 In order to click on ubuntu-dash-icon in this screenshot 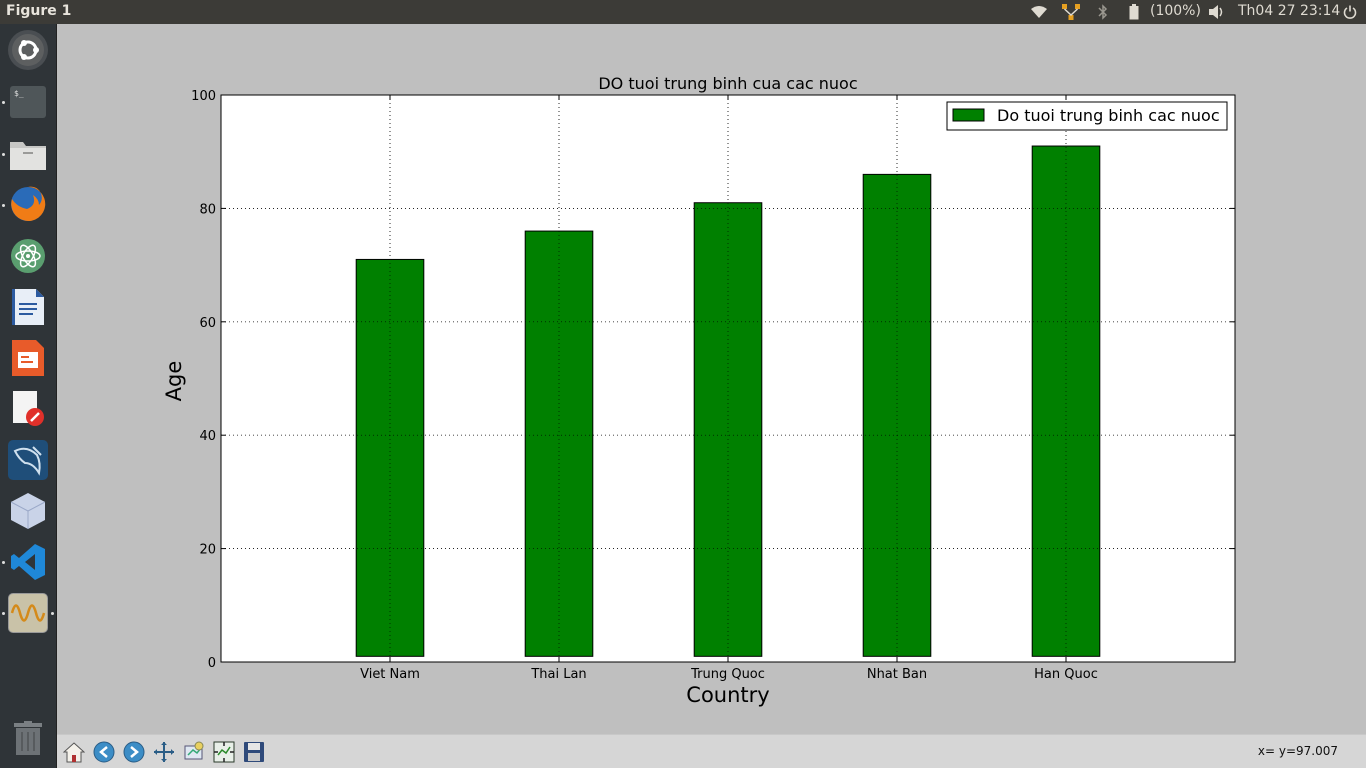, I will do `click(28, 50)`.